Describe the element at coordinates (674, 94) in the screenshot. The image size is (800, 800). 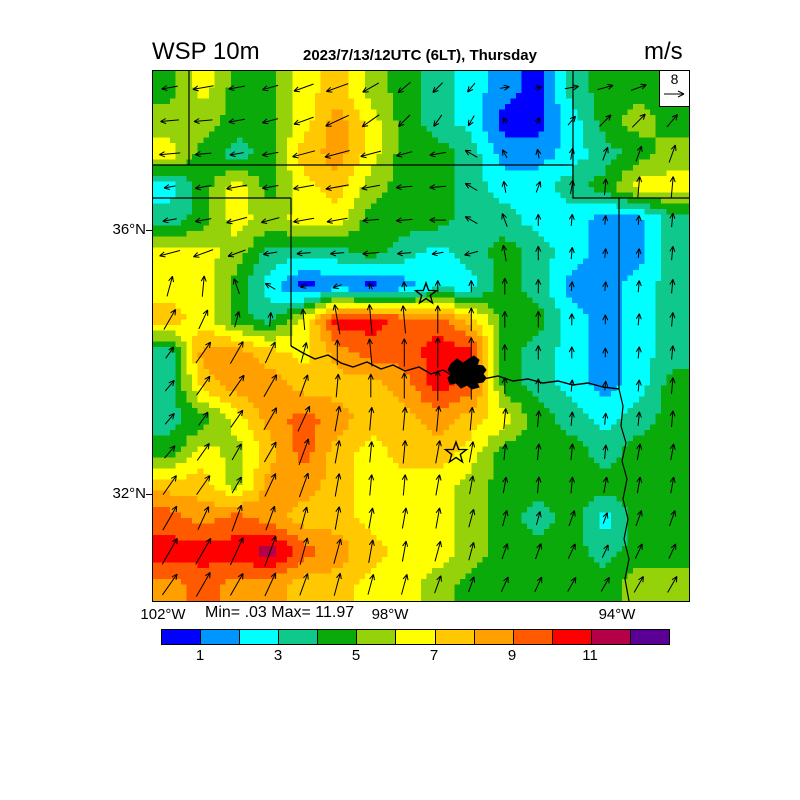
I see `reference-arrow-icon` at that location.